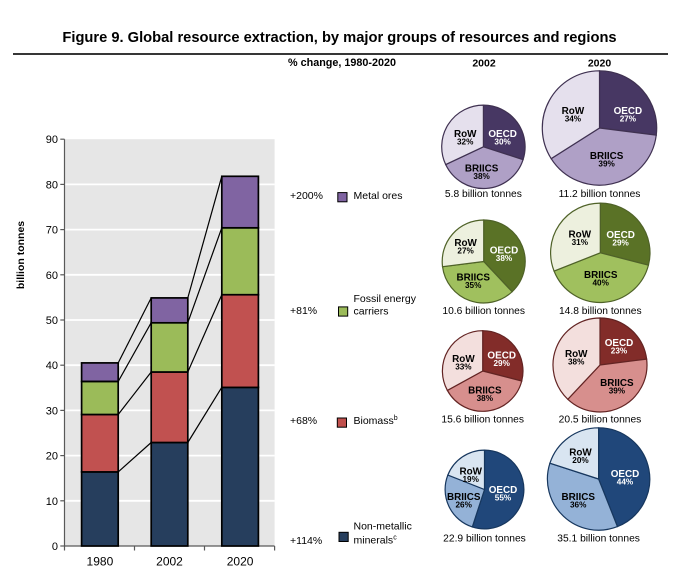 This screenshot has width=700, height=584. Describe the element at coordinates (625, 481) in the screenshot. I see `svg-text: 44%` at that location.